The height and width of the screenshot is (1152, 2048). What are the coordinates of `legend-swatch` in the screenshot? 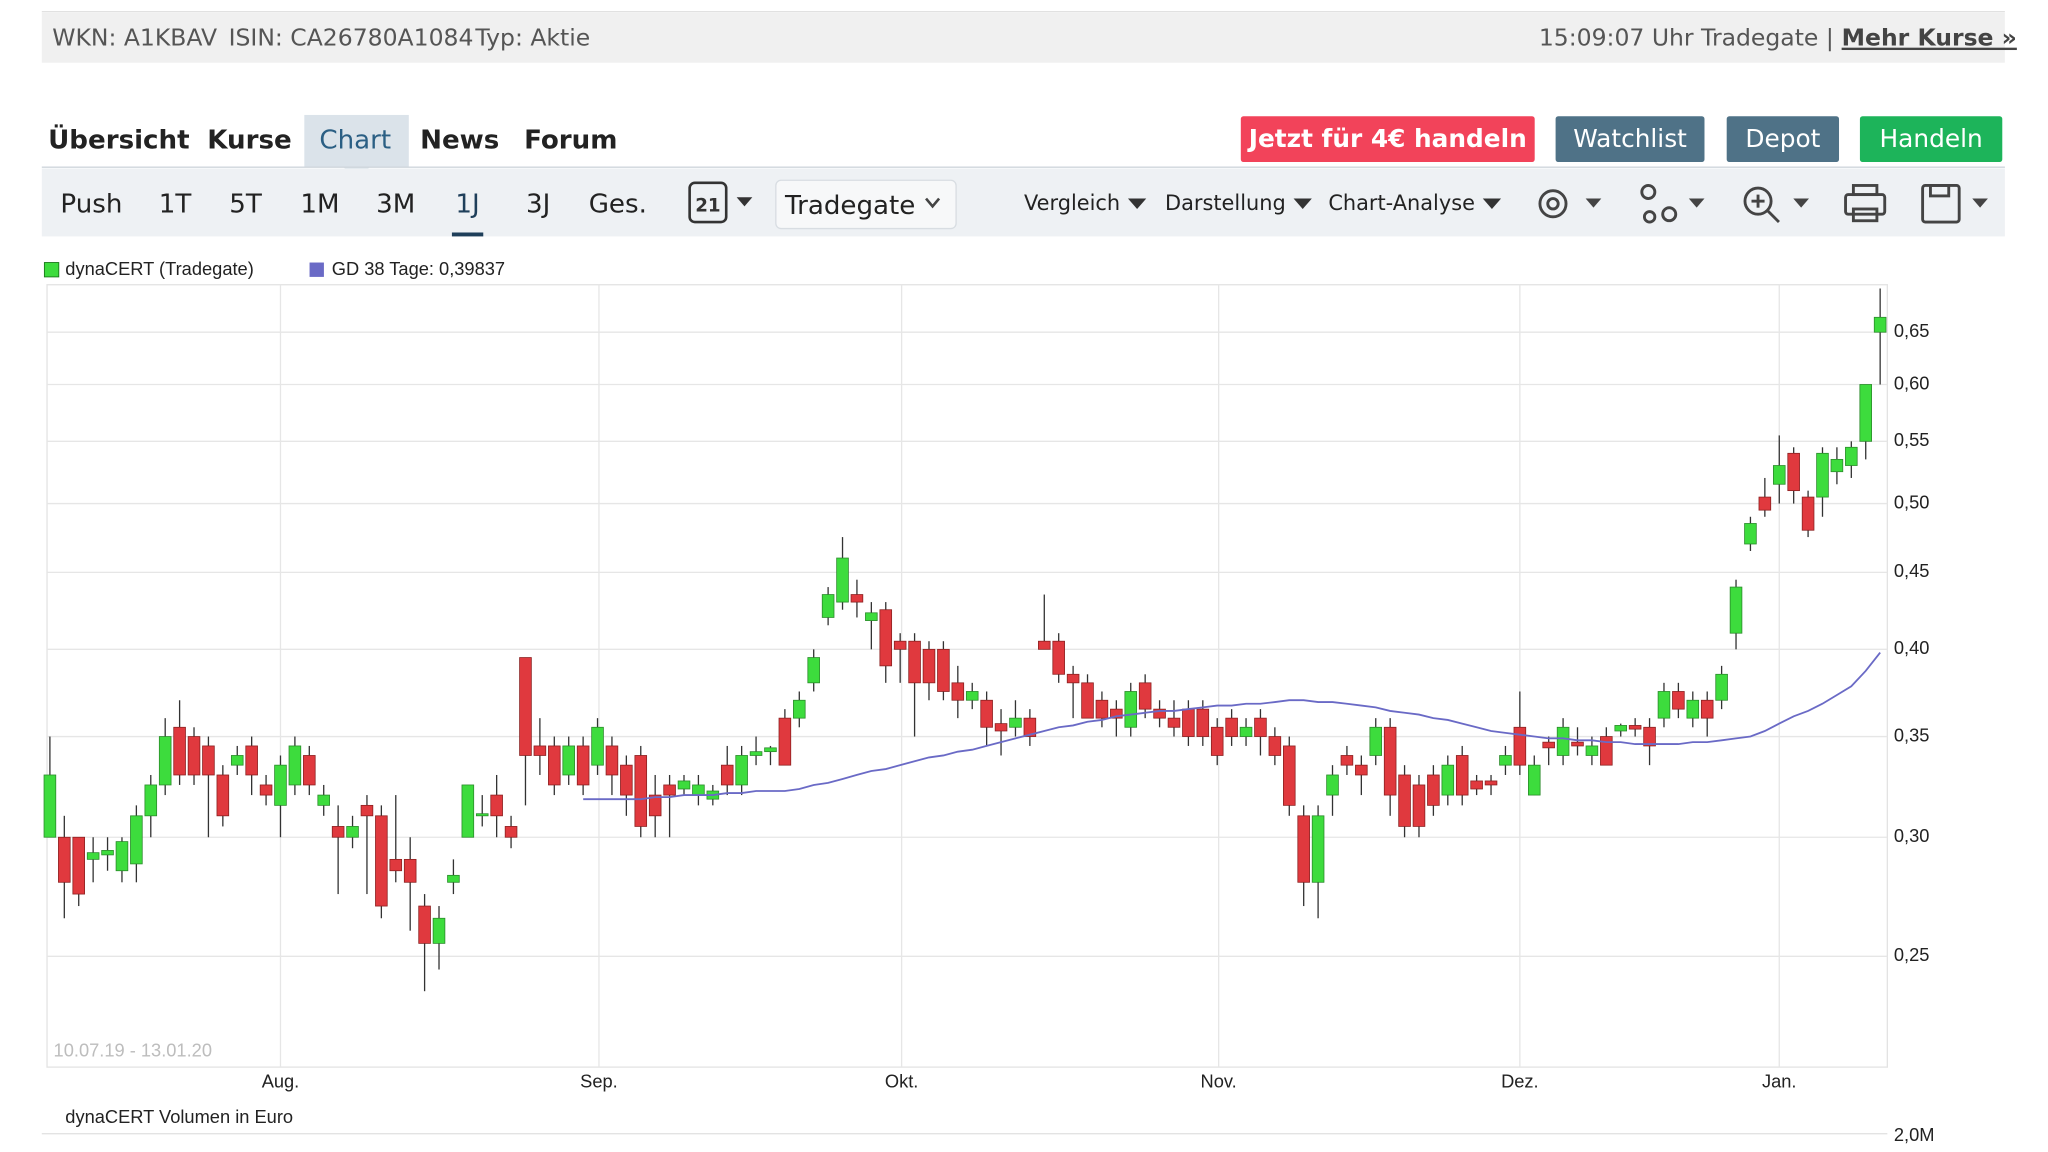 It's located at (51, 270).